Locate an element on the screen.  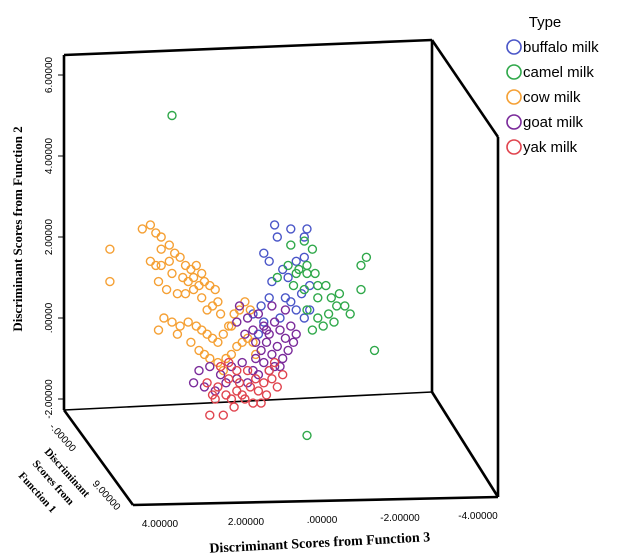
legend-marker-buffalo-milk is located at coordinates (514, 47).